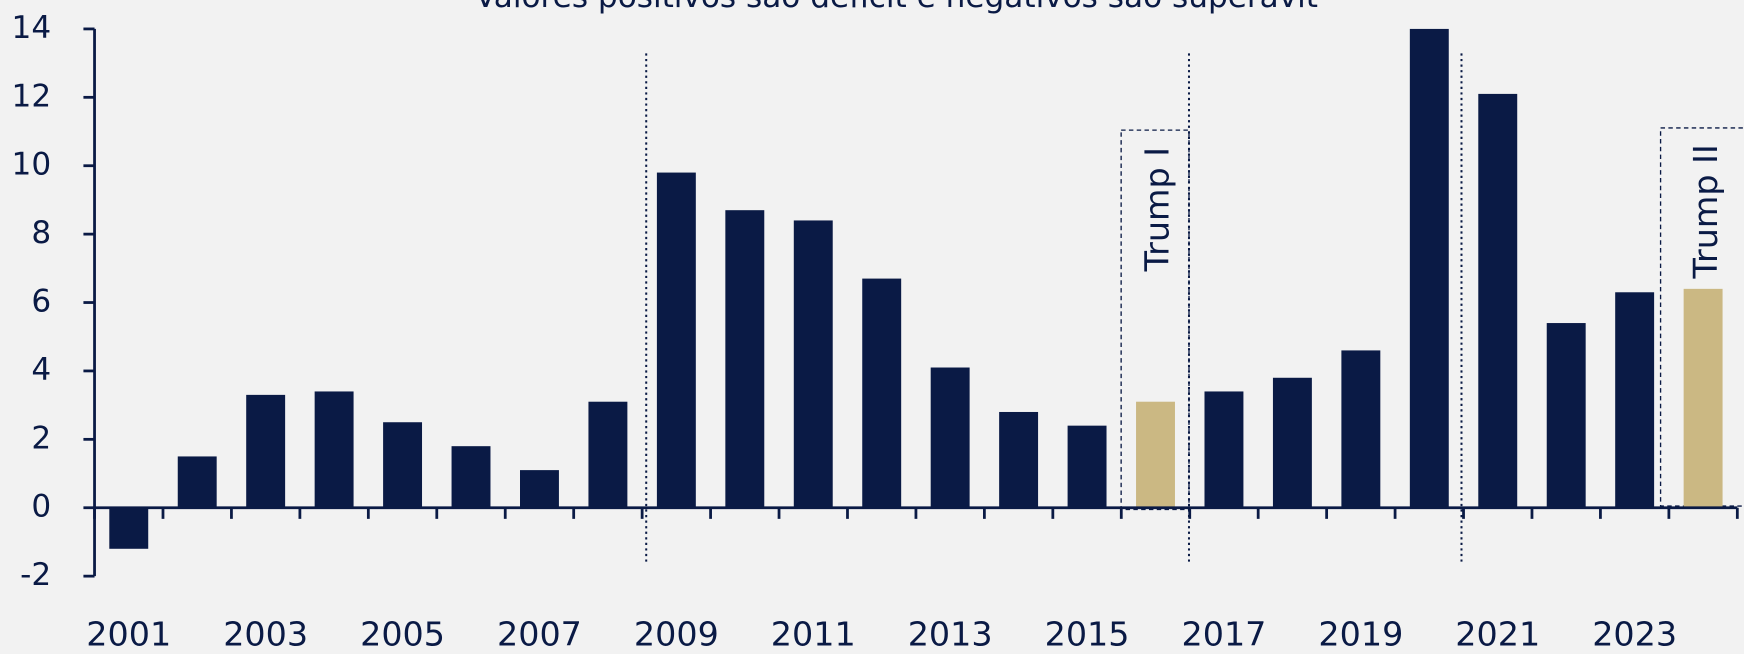 The width and height of the screenshot is (1744, 654). I want to click on annotation: Trump II, so click(1705, 211).